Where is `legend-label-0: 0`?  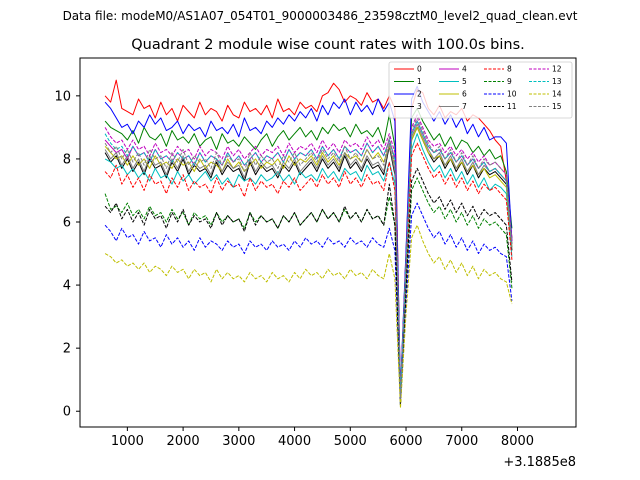
legend-label-0: 0 is located at coordinates (419, 69).